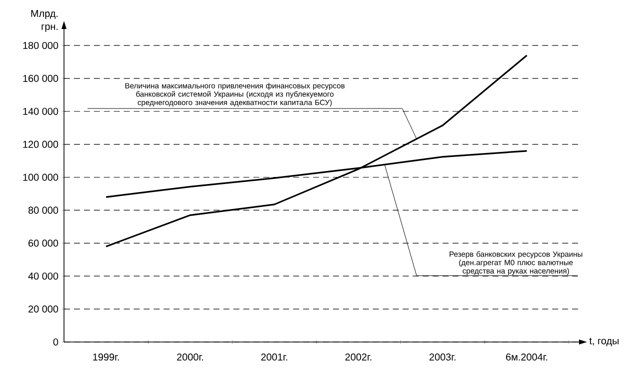 This screenshot has width=625, height=374. What do you see at coordinates (43, 243) in the screenshot?
I see `y-tick-label: 60 000` at bounding box center [43, 243].